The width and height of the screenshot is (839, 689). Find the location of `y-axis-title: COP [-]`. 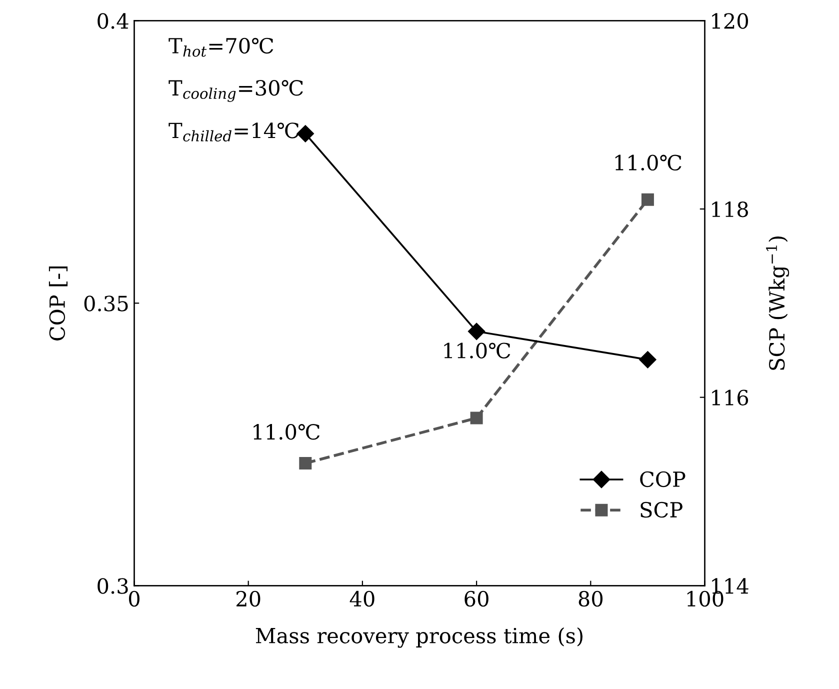

y-axis-title: COP [-] is located at coordinates (58, 303).